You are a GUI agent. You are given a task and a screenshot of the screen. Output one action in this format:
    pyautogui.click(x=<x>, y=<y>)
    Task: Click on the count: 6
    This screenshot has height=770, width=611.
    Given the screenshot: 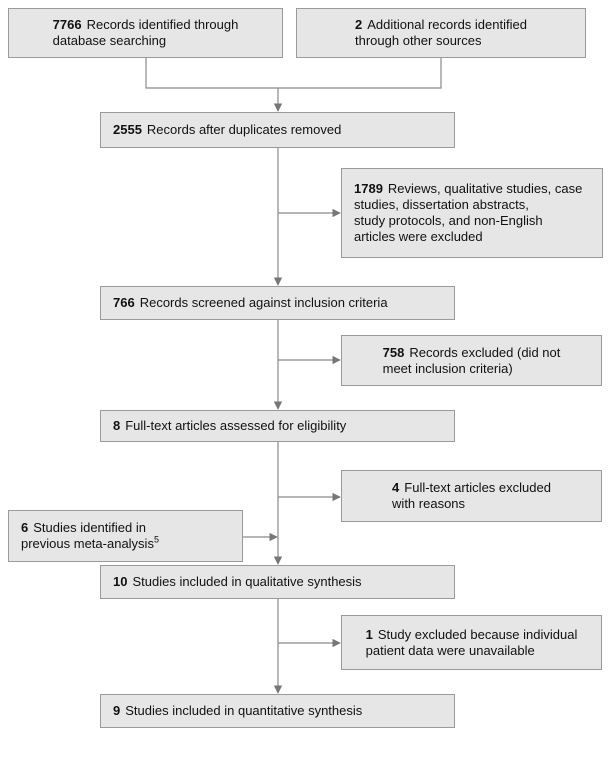 What is the action you would take?
    pyautogui.click(x=25, y=527)
    